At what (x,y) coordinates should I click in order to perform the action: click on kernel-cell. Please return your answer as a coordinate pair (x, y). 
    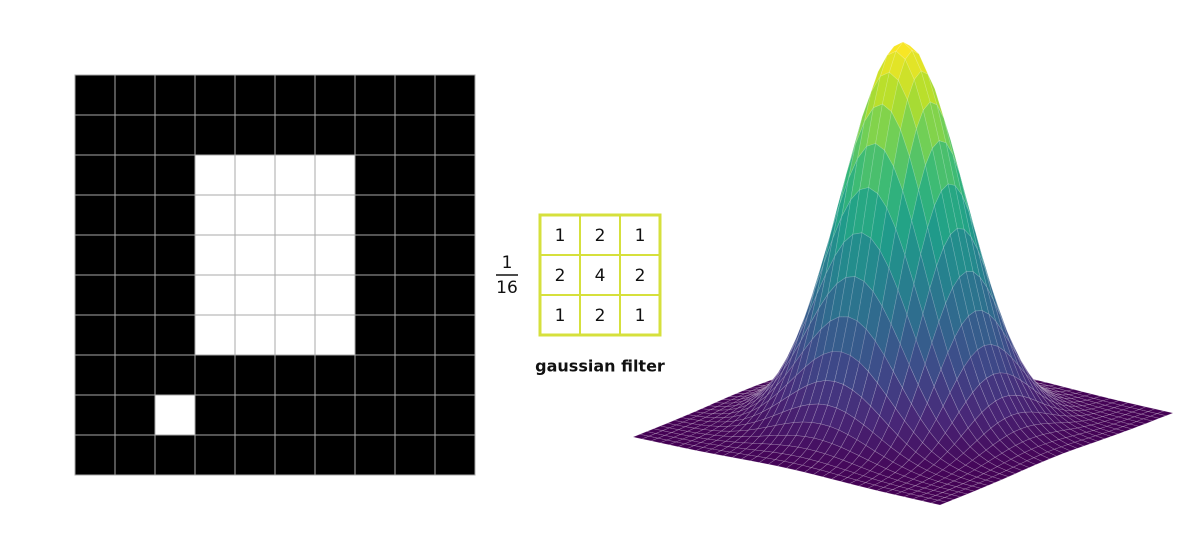
    Looking at the image, I should click on (600, 235).